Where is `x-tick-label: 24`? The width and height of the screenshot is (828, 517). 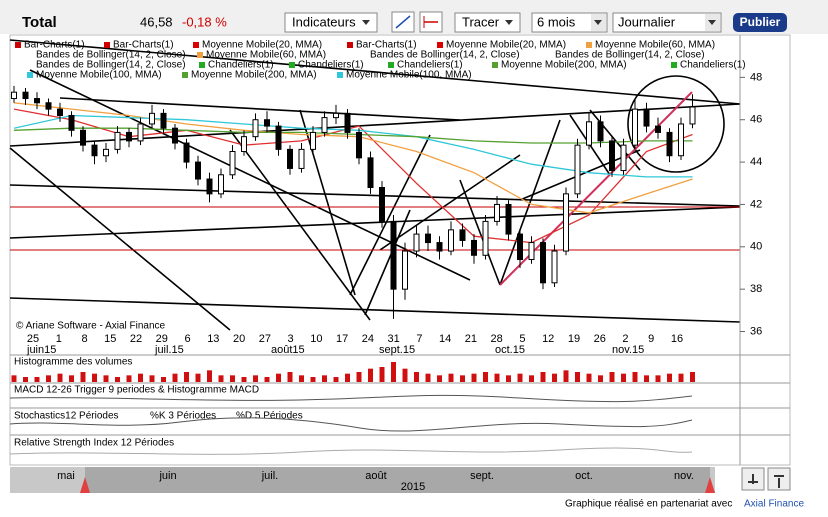
x-tick-label: 24 is located at coordinates (368, 339).